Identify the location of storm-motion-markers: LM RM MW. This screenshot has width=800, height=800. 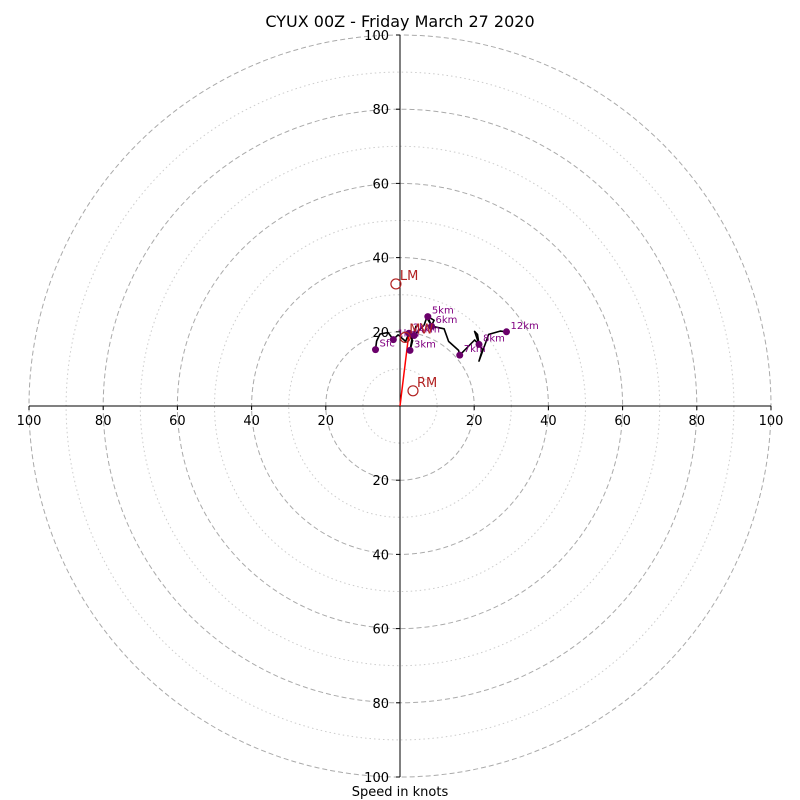
(413, 333).